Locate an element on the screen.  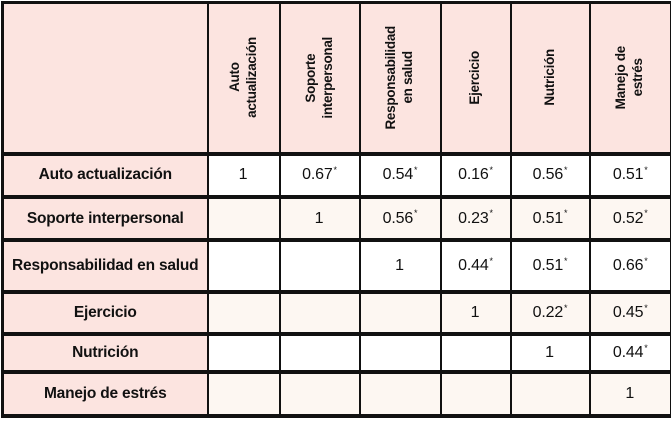
cell-value: 0.45 is located at coordinates (628, 312).